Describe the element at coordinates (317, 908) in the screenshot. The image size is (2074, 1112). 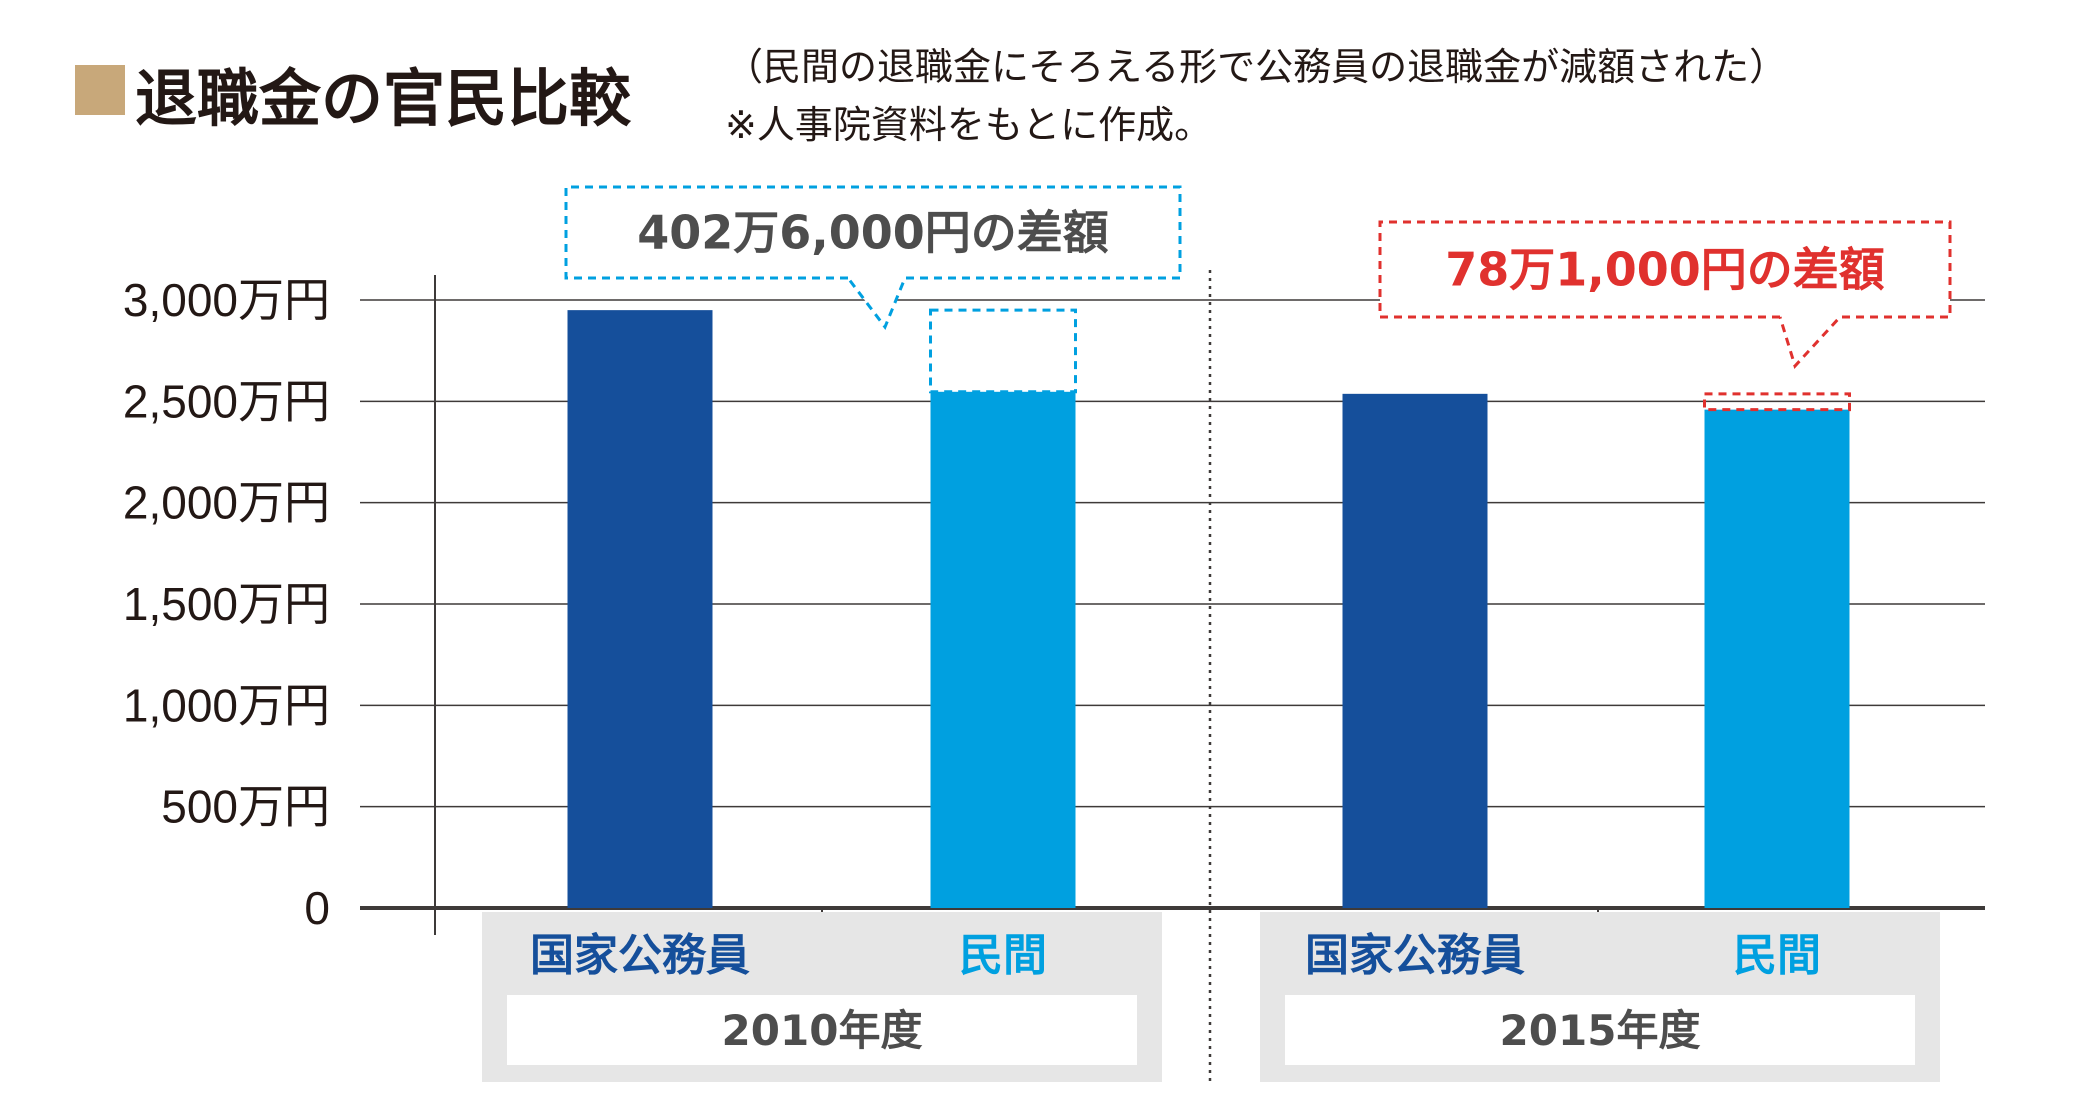
I see `y-tick-label: 0` at that location.